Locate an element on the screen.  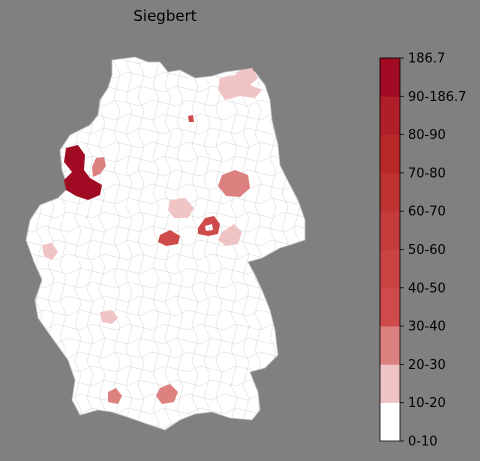
district-southwest is located at coordinates (109, 317).